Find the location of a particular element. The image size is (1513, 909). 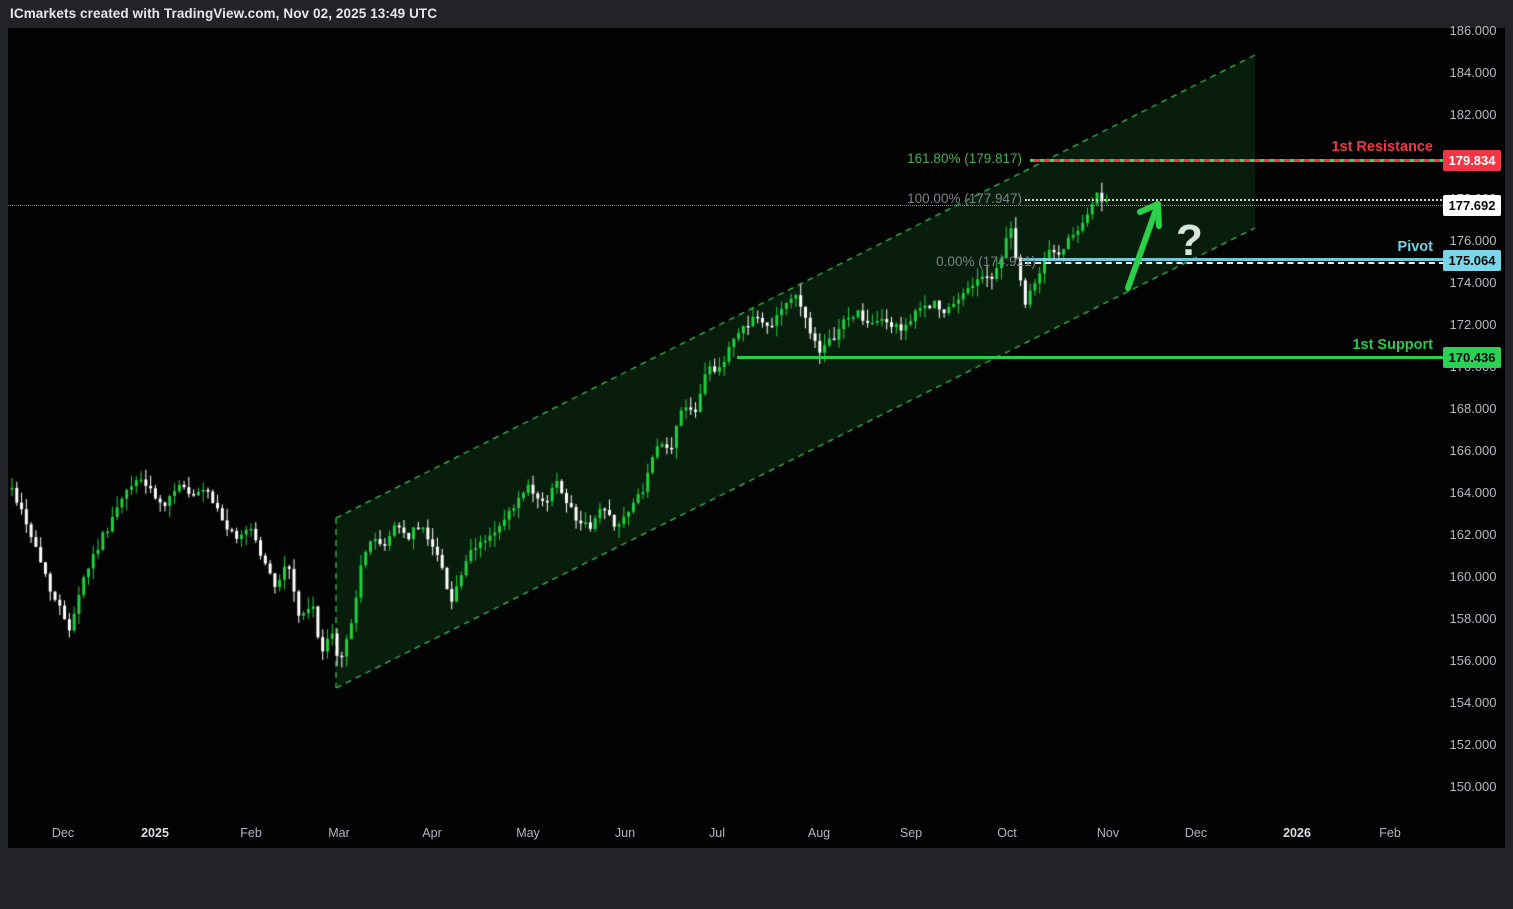

resistance-text-label: 1st Resistance is located at coordinates (1382, 147).